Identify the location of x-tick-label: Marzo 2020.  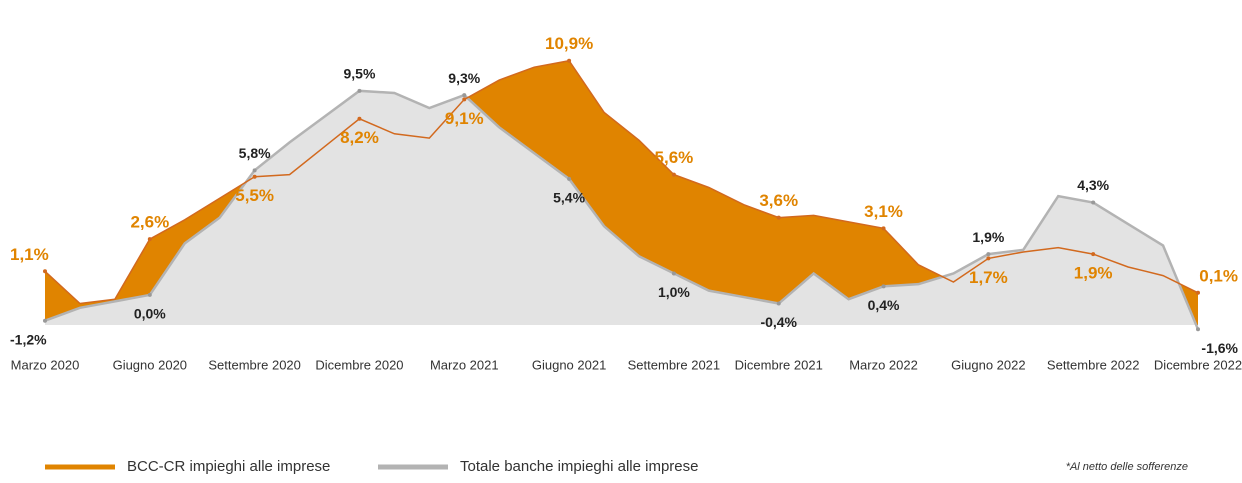
(45, 364).